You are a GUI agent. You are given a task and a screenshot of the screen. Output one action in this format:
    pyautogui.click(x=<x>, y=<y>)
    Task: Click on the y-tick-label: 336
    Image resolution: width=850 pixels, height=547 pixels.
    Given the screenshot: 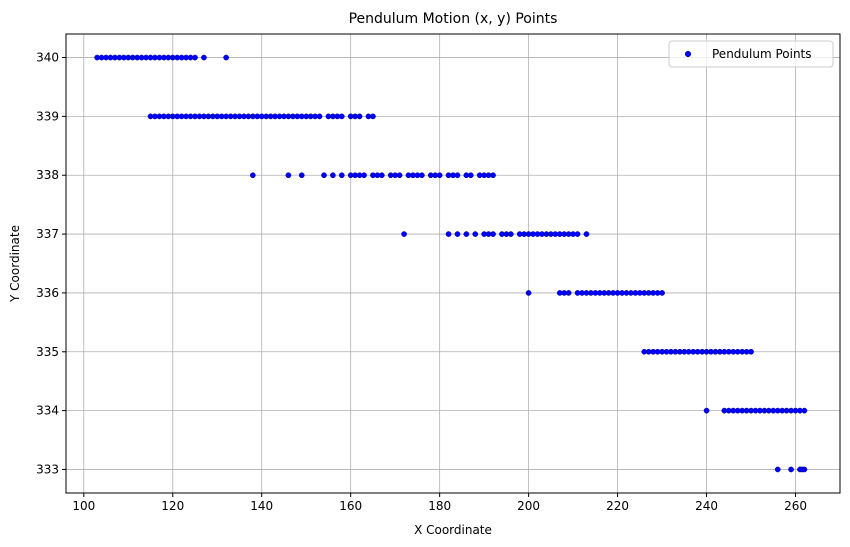 What is the action you would take?
    pyautogui.click(x=47, y=293)
    